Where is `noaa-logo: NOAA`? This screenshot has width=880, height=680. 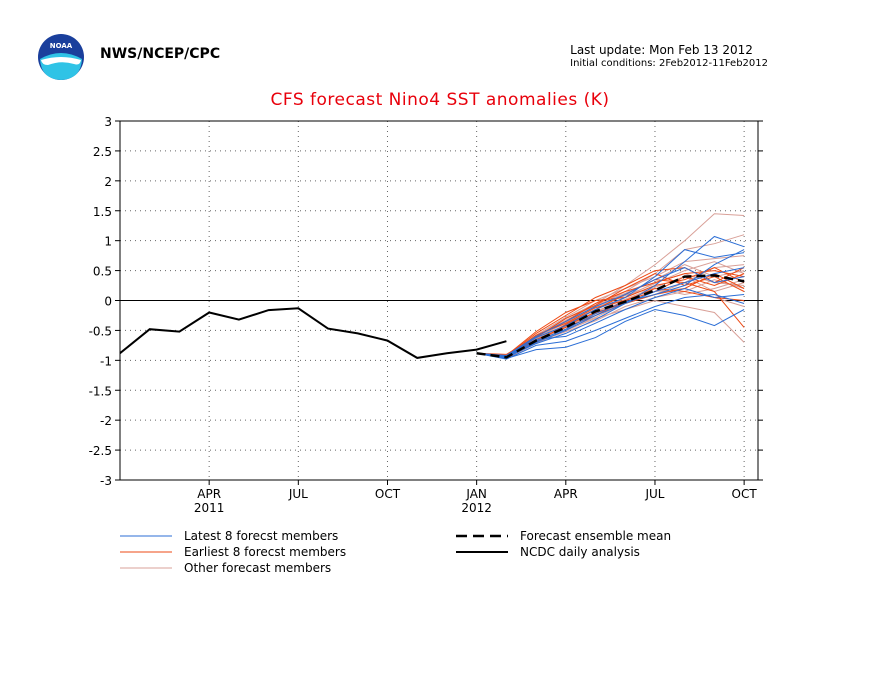 noaa-logo: NOAA is located at coordinates (61, 57).